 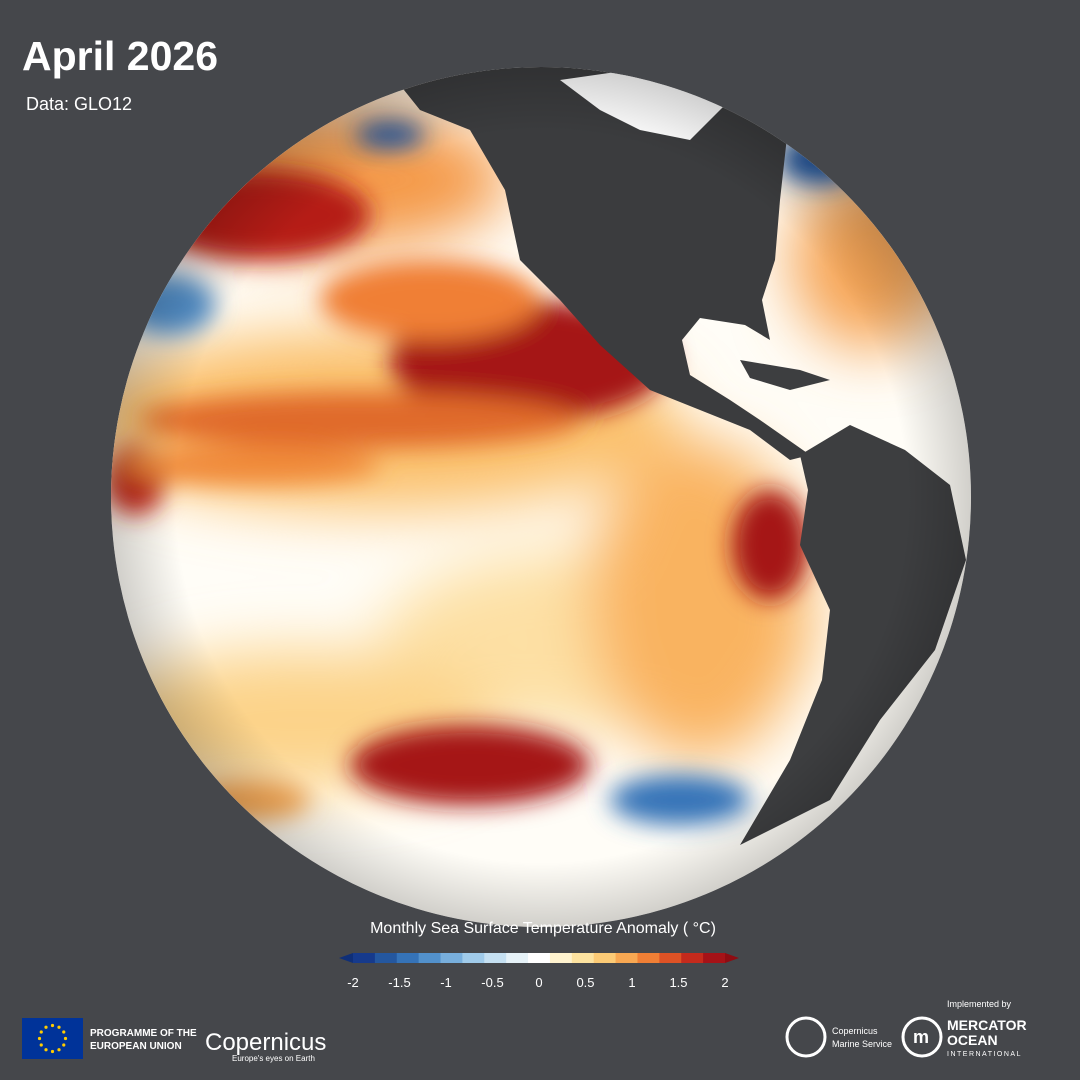 I want to click on cms-text: Marine Service, so click(x=862, y=1044).